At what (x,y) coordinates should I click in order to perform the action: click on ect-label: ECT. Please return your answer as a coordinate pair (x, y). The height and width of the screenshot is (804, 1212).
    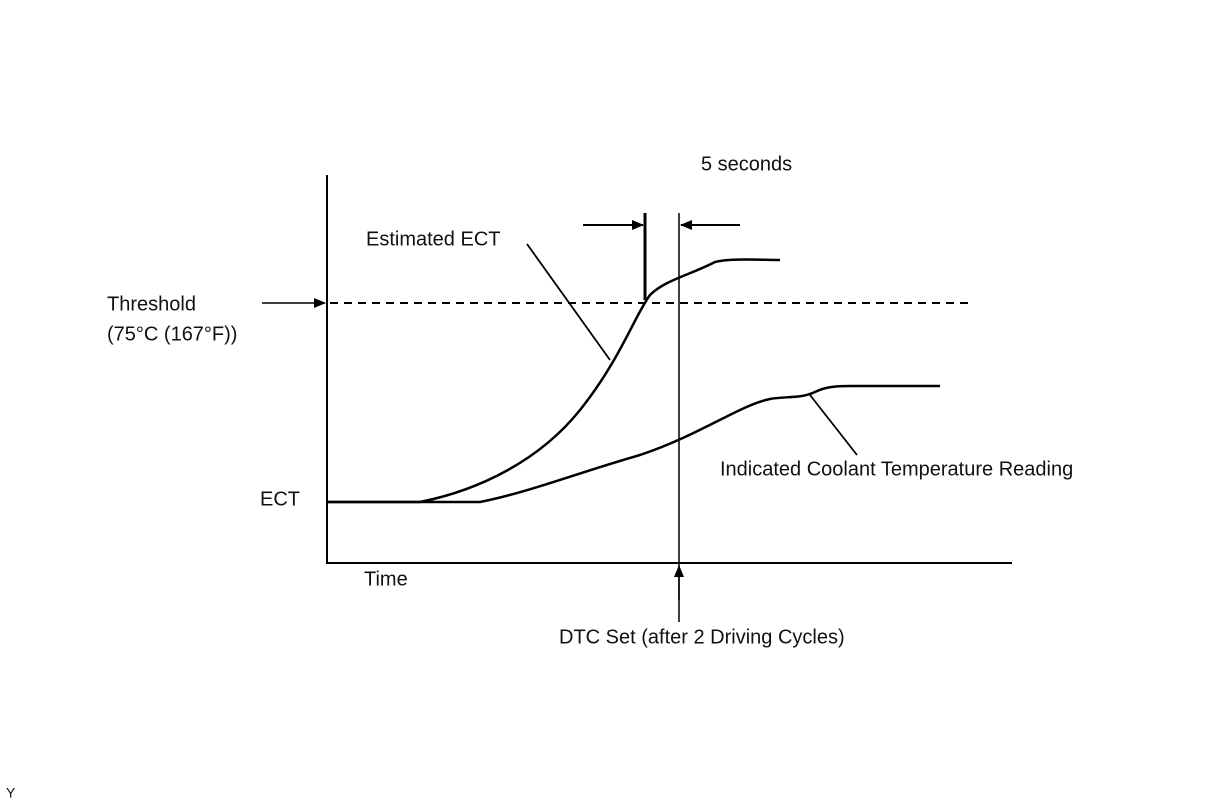
    Looking at the image, I should click on (280, 499).